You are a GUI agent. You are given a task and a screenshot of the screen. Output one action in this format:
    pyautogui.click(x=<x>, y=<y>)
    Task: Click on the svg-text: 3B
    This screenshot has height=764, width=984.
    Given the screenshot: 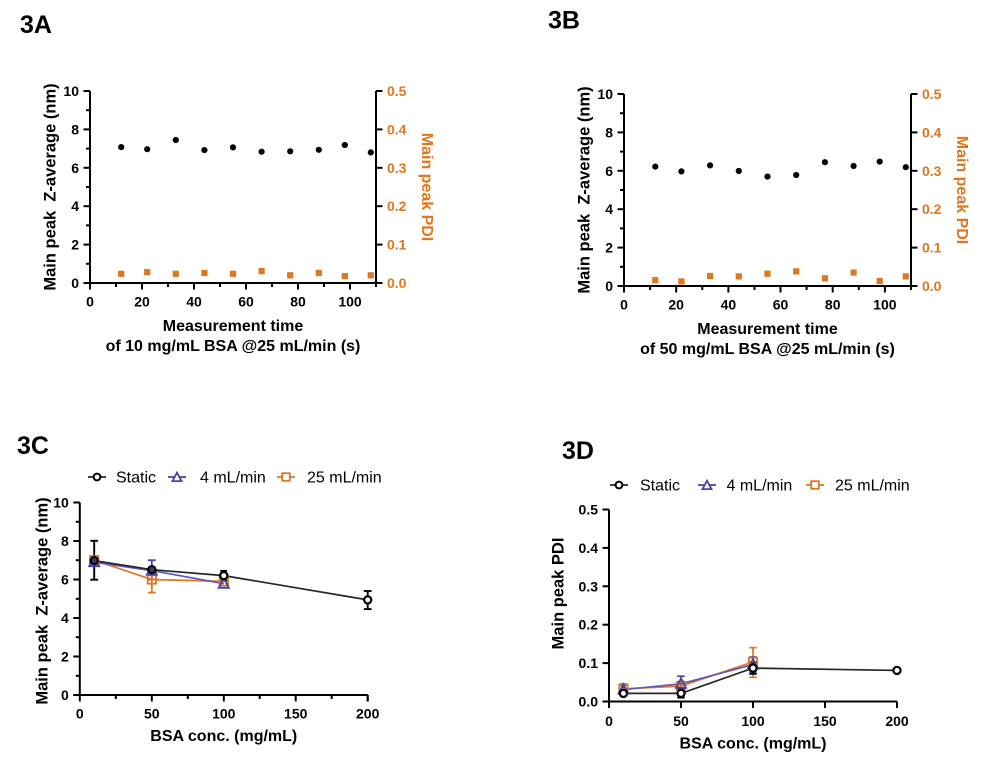 What is the action you would take?
    pyautogui.click(x=564, y=21)
    